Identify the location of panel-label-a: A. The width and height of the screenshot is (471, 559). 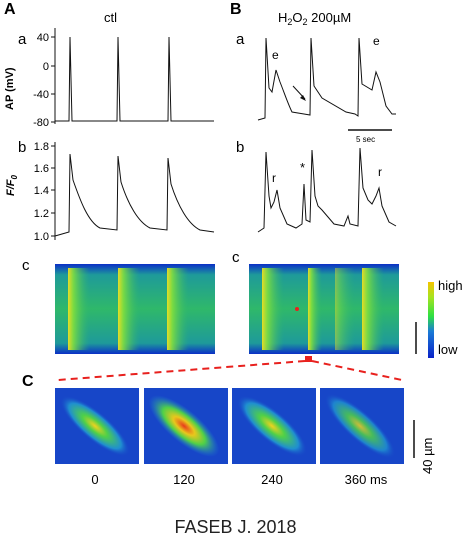
(10, 9).